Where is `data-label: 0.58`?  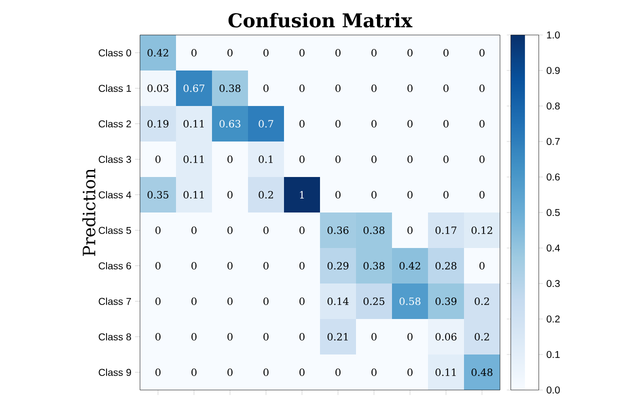 data-label: 0.58 is located at coordinates (410, 301).